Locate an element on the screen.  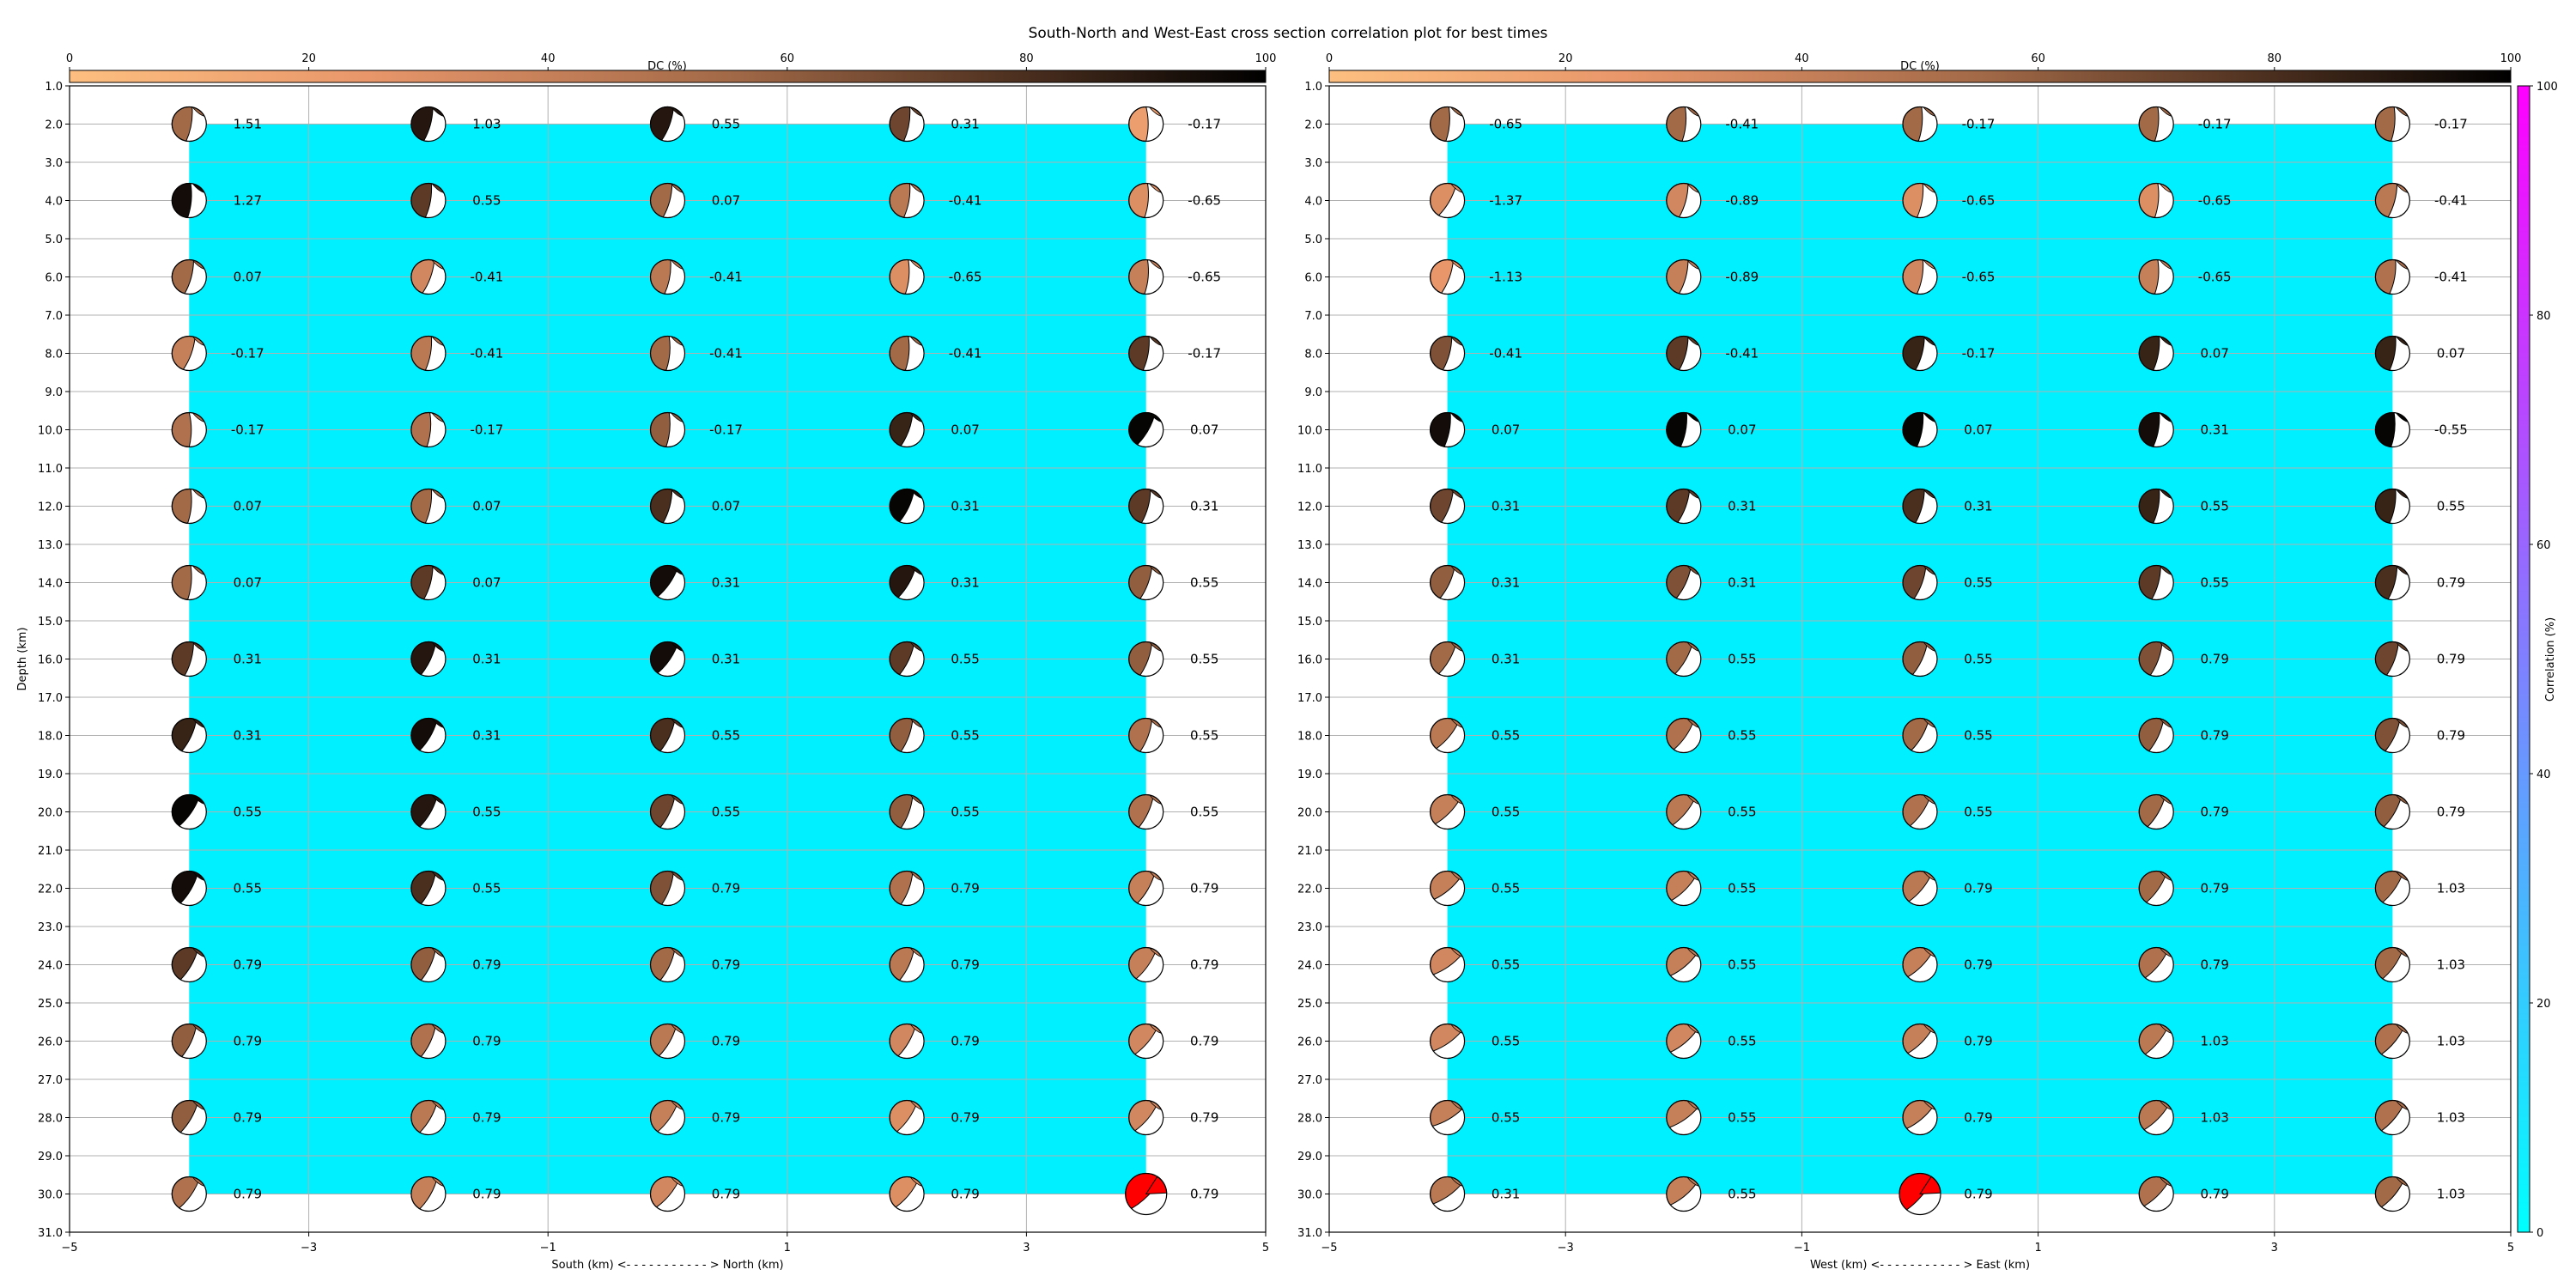
y-tick-label: 30.0 is located at coordinates (1309, 1195).